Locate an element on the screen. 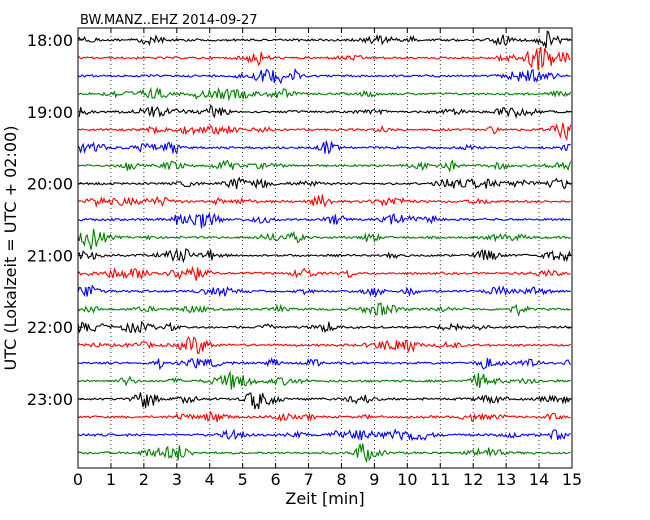  y-tick-label: 20:00 is located at coordinates (50, 184).